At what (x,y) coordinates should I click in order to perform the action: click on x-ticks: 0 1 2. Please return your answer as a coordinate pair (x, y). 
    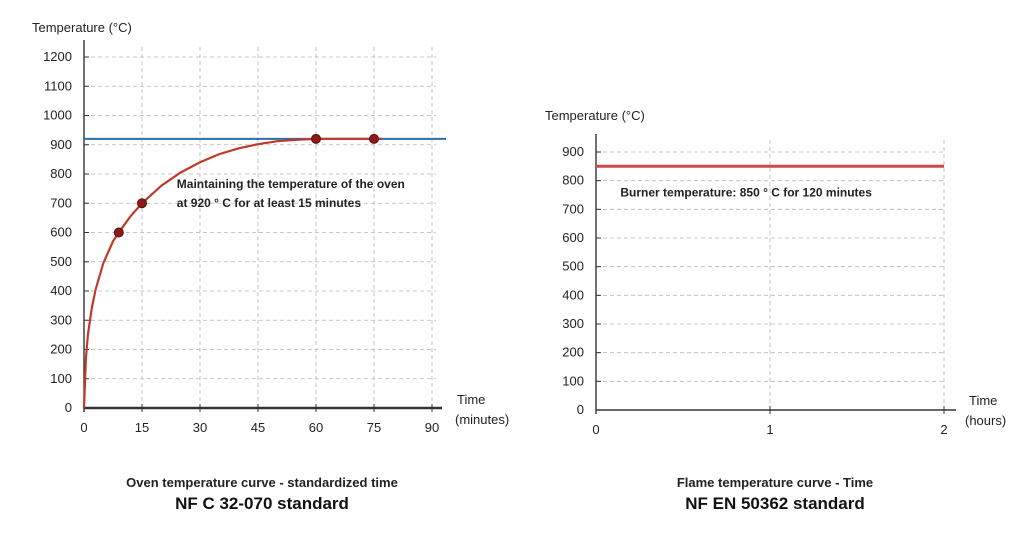
    Looking at the image, I should click on (770, 421).